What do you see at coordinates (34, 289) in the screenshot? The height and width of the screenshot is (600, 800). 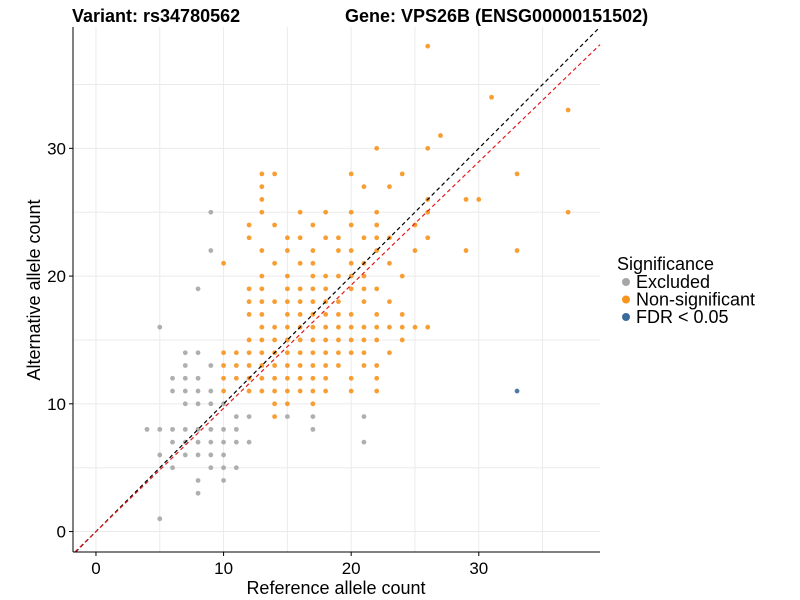 I see `y-axis-label: Alternative allele count` at bounding box center [34, 289].